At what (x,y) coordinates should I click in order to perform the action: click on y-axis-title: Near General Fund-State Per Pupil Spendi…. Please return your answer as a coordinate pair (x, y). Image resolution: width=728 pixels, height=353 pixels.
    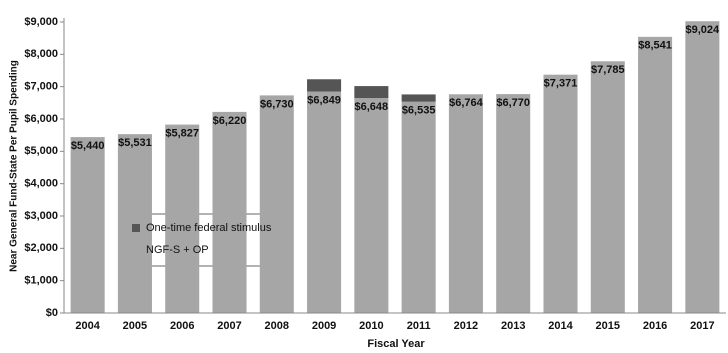
    Looking at the image, I should click on (14, 166).